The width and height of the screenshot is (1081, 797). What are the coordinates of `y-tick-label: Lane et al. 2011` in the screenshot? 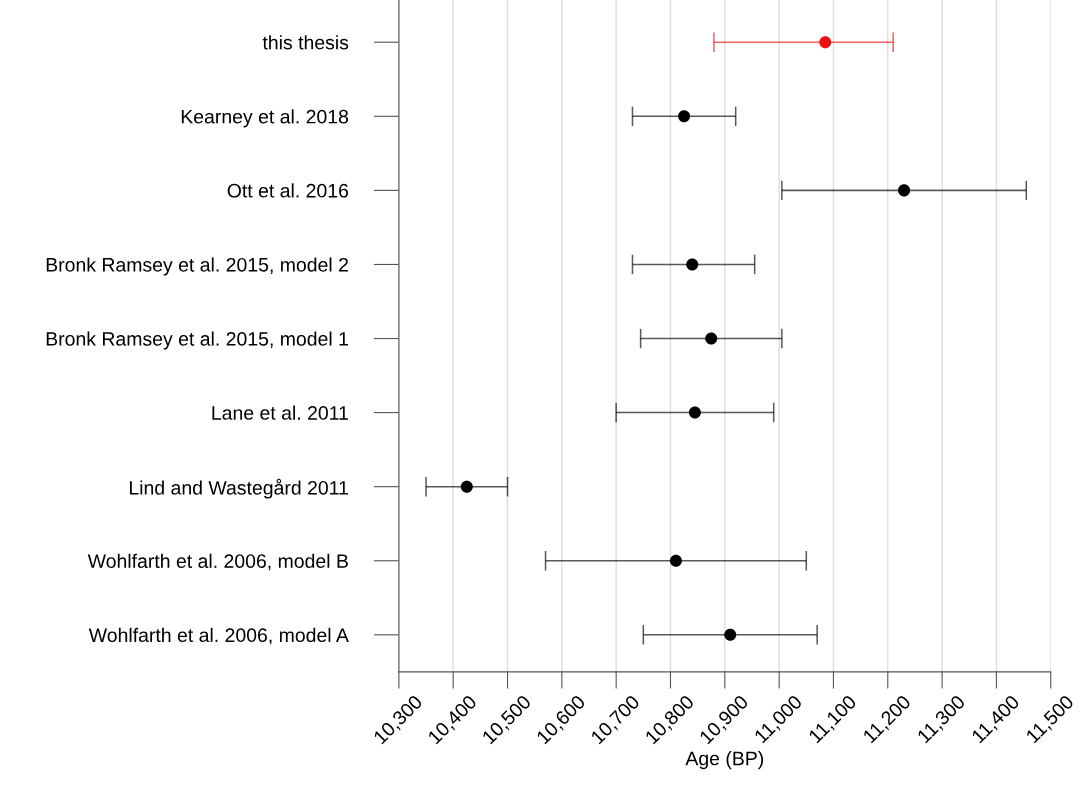 It's located at (280, 412).